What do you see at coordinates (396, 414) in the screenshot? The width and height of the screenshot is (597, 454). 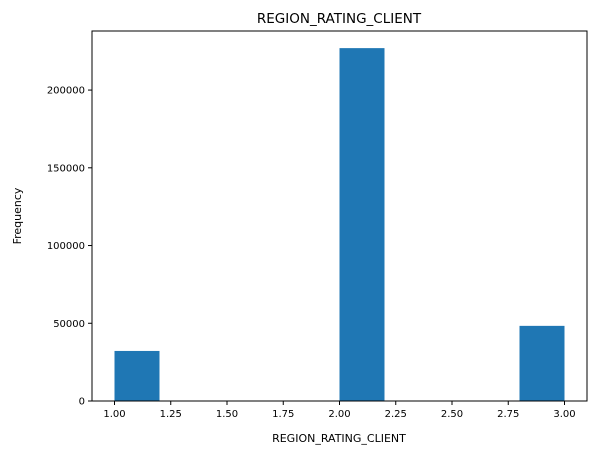 I see `x-tick-label: 2.25` at bounding box center [396, 414].